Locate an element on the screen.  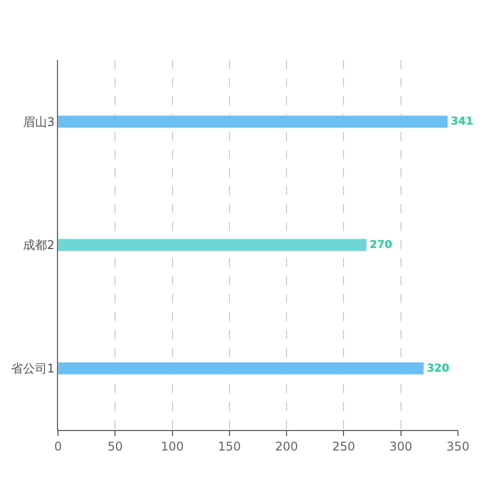
x-tick-label: 150 is located at coordinates (229, 446).